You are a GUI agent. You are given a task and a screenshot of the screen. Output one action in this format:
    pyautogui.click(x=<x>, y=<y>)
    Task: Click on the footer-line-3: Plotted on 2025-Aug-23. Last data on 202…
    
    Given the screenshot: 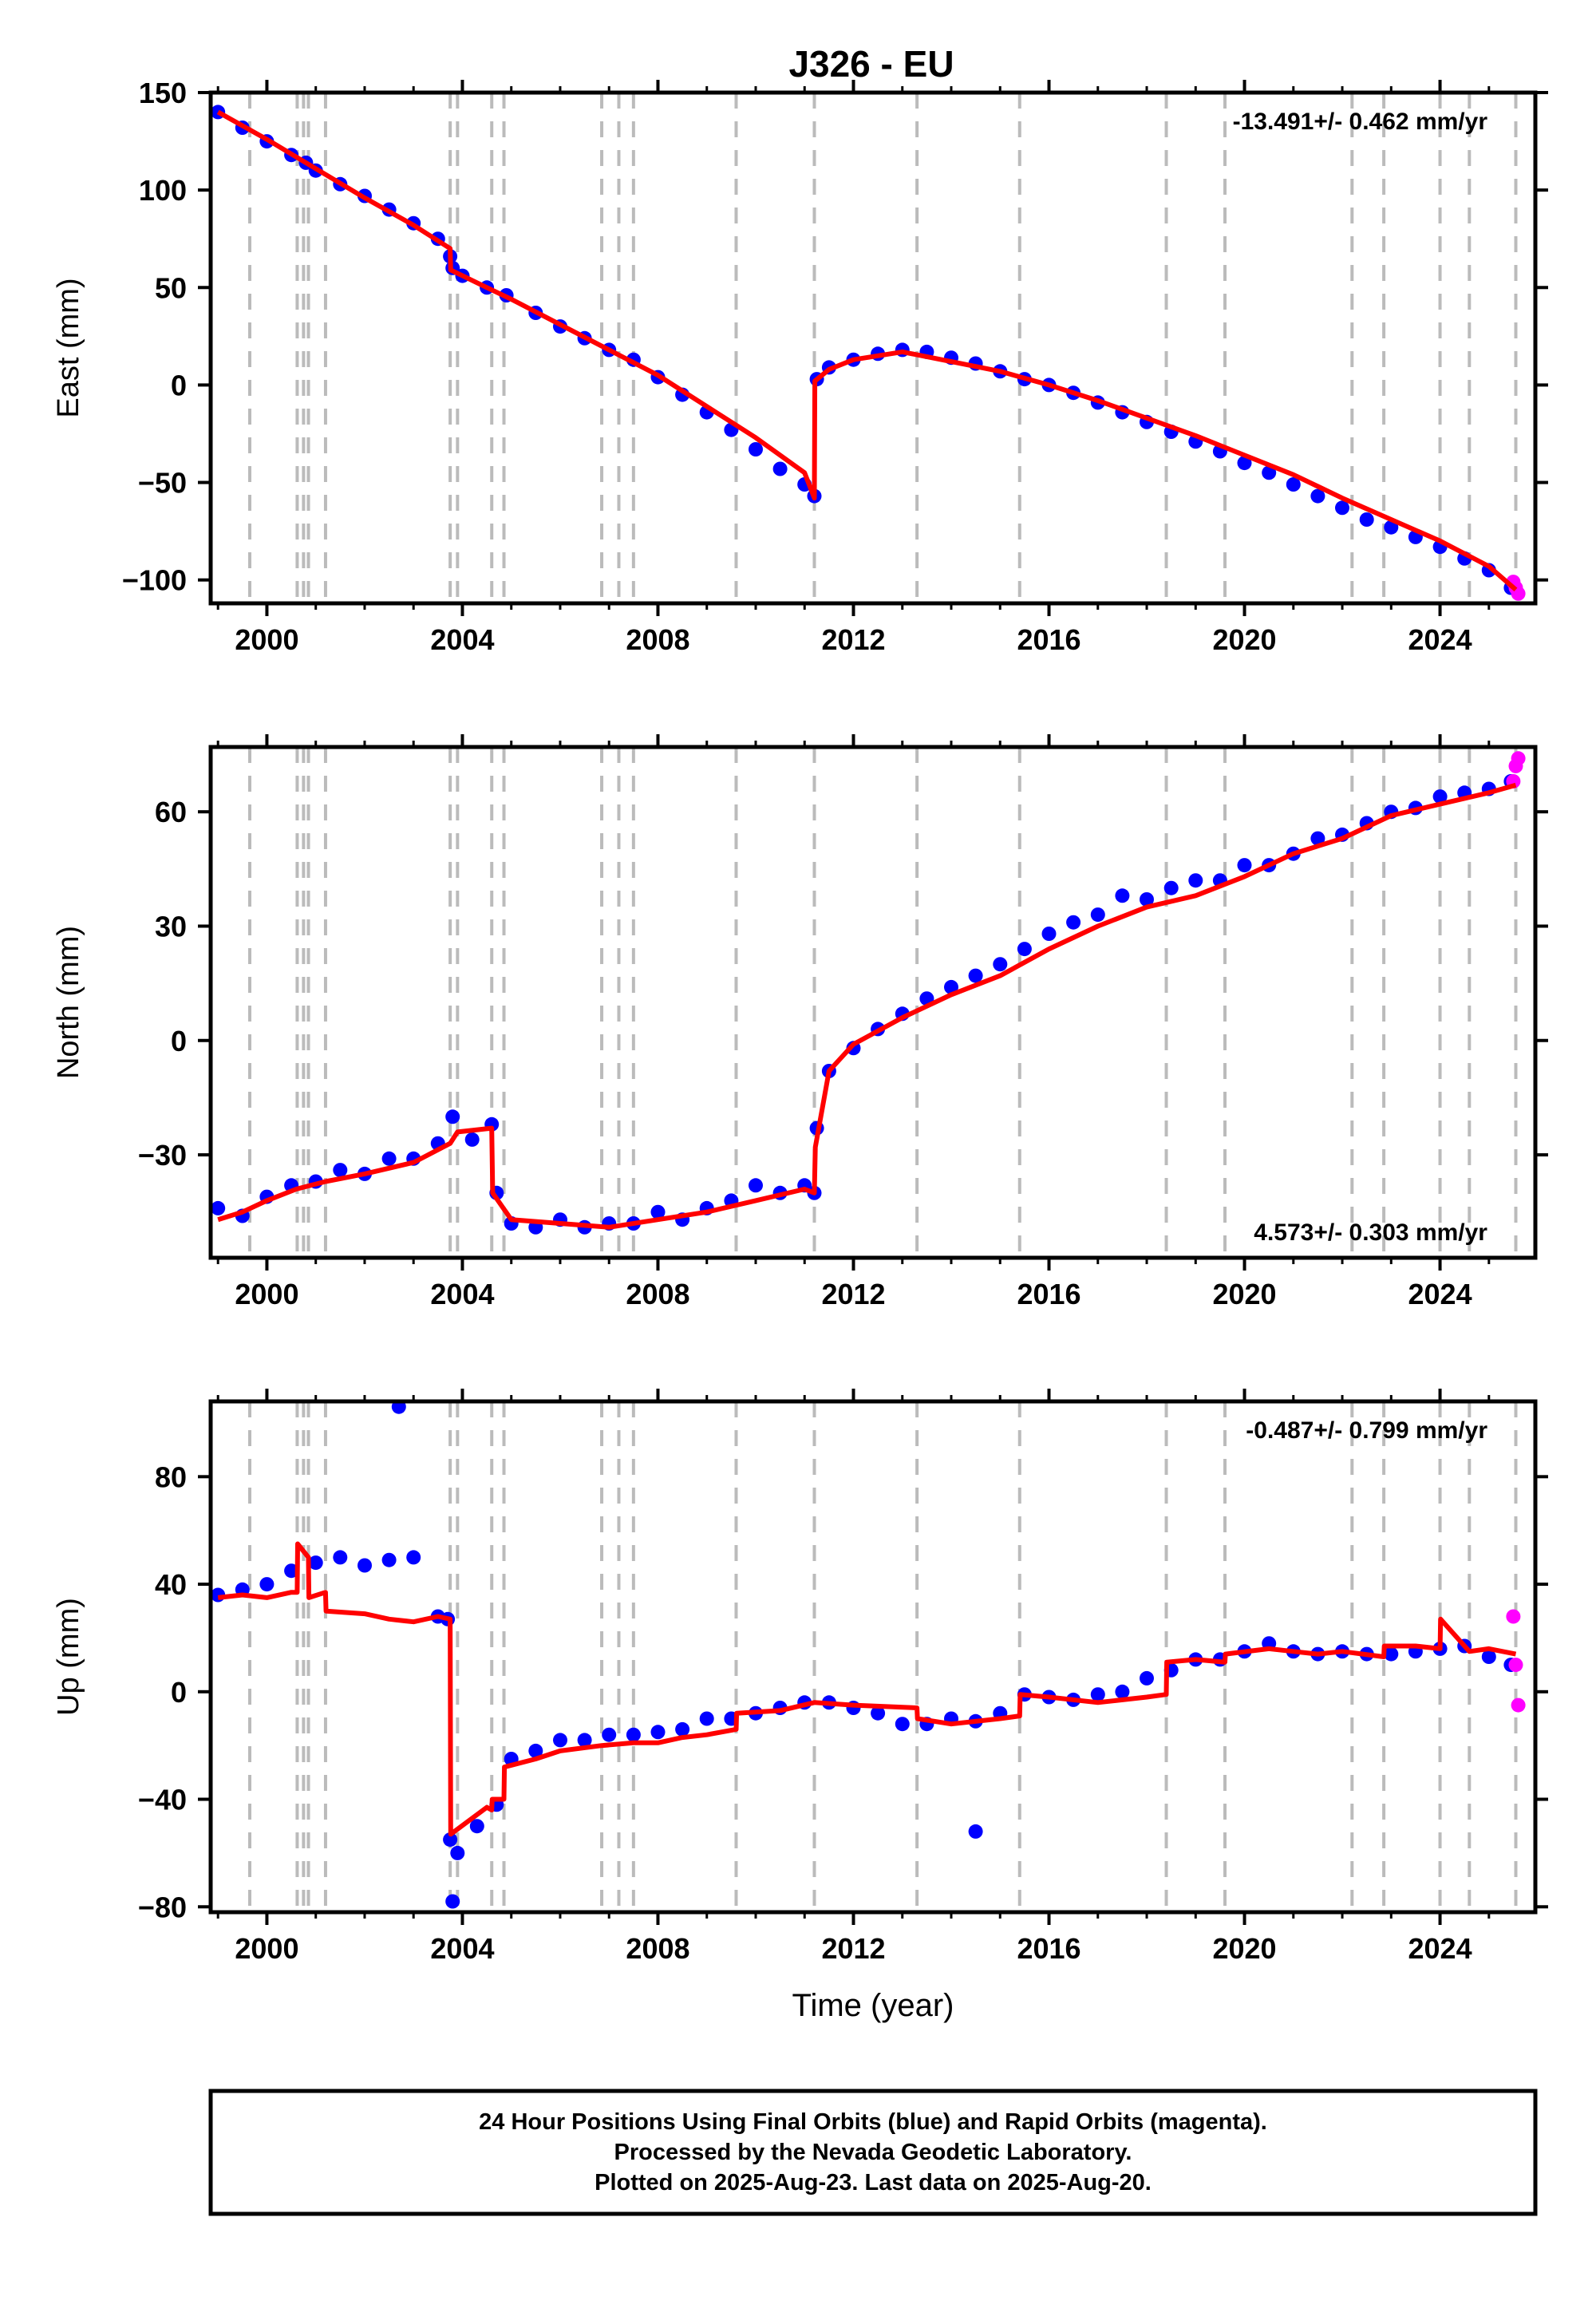 What is the action you would take?
    pyautogui.click(x=873, y=2182)
    